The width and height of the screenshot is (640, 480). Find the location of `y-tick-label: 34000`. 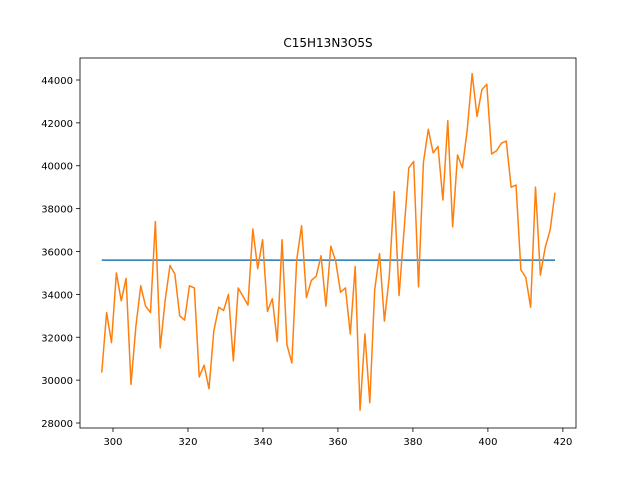

y-tick-label: 34000 is located at coordinates (57, 295).